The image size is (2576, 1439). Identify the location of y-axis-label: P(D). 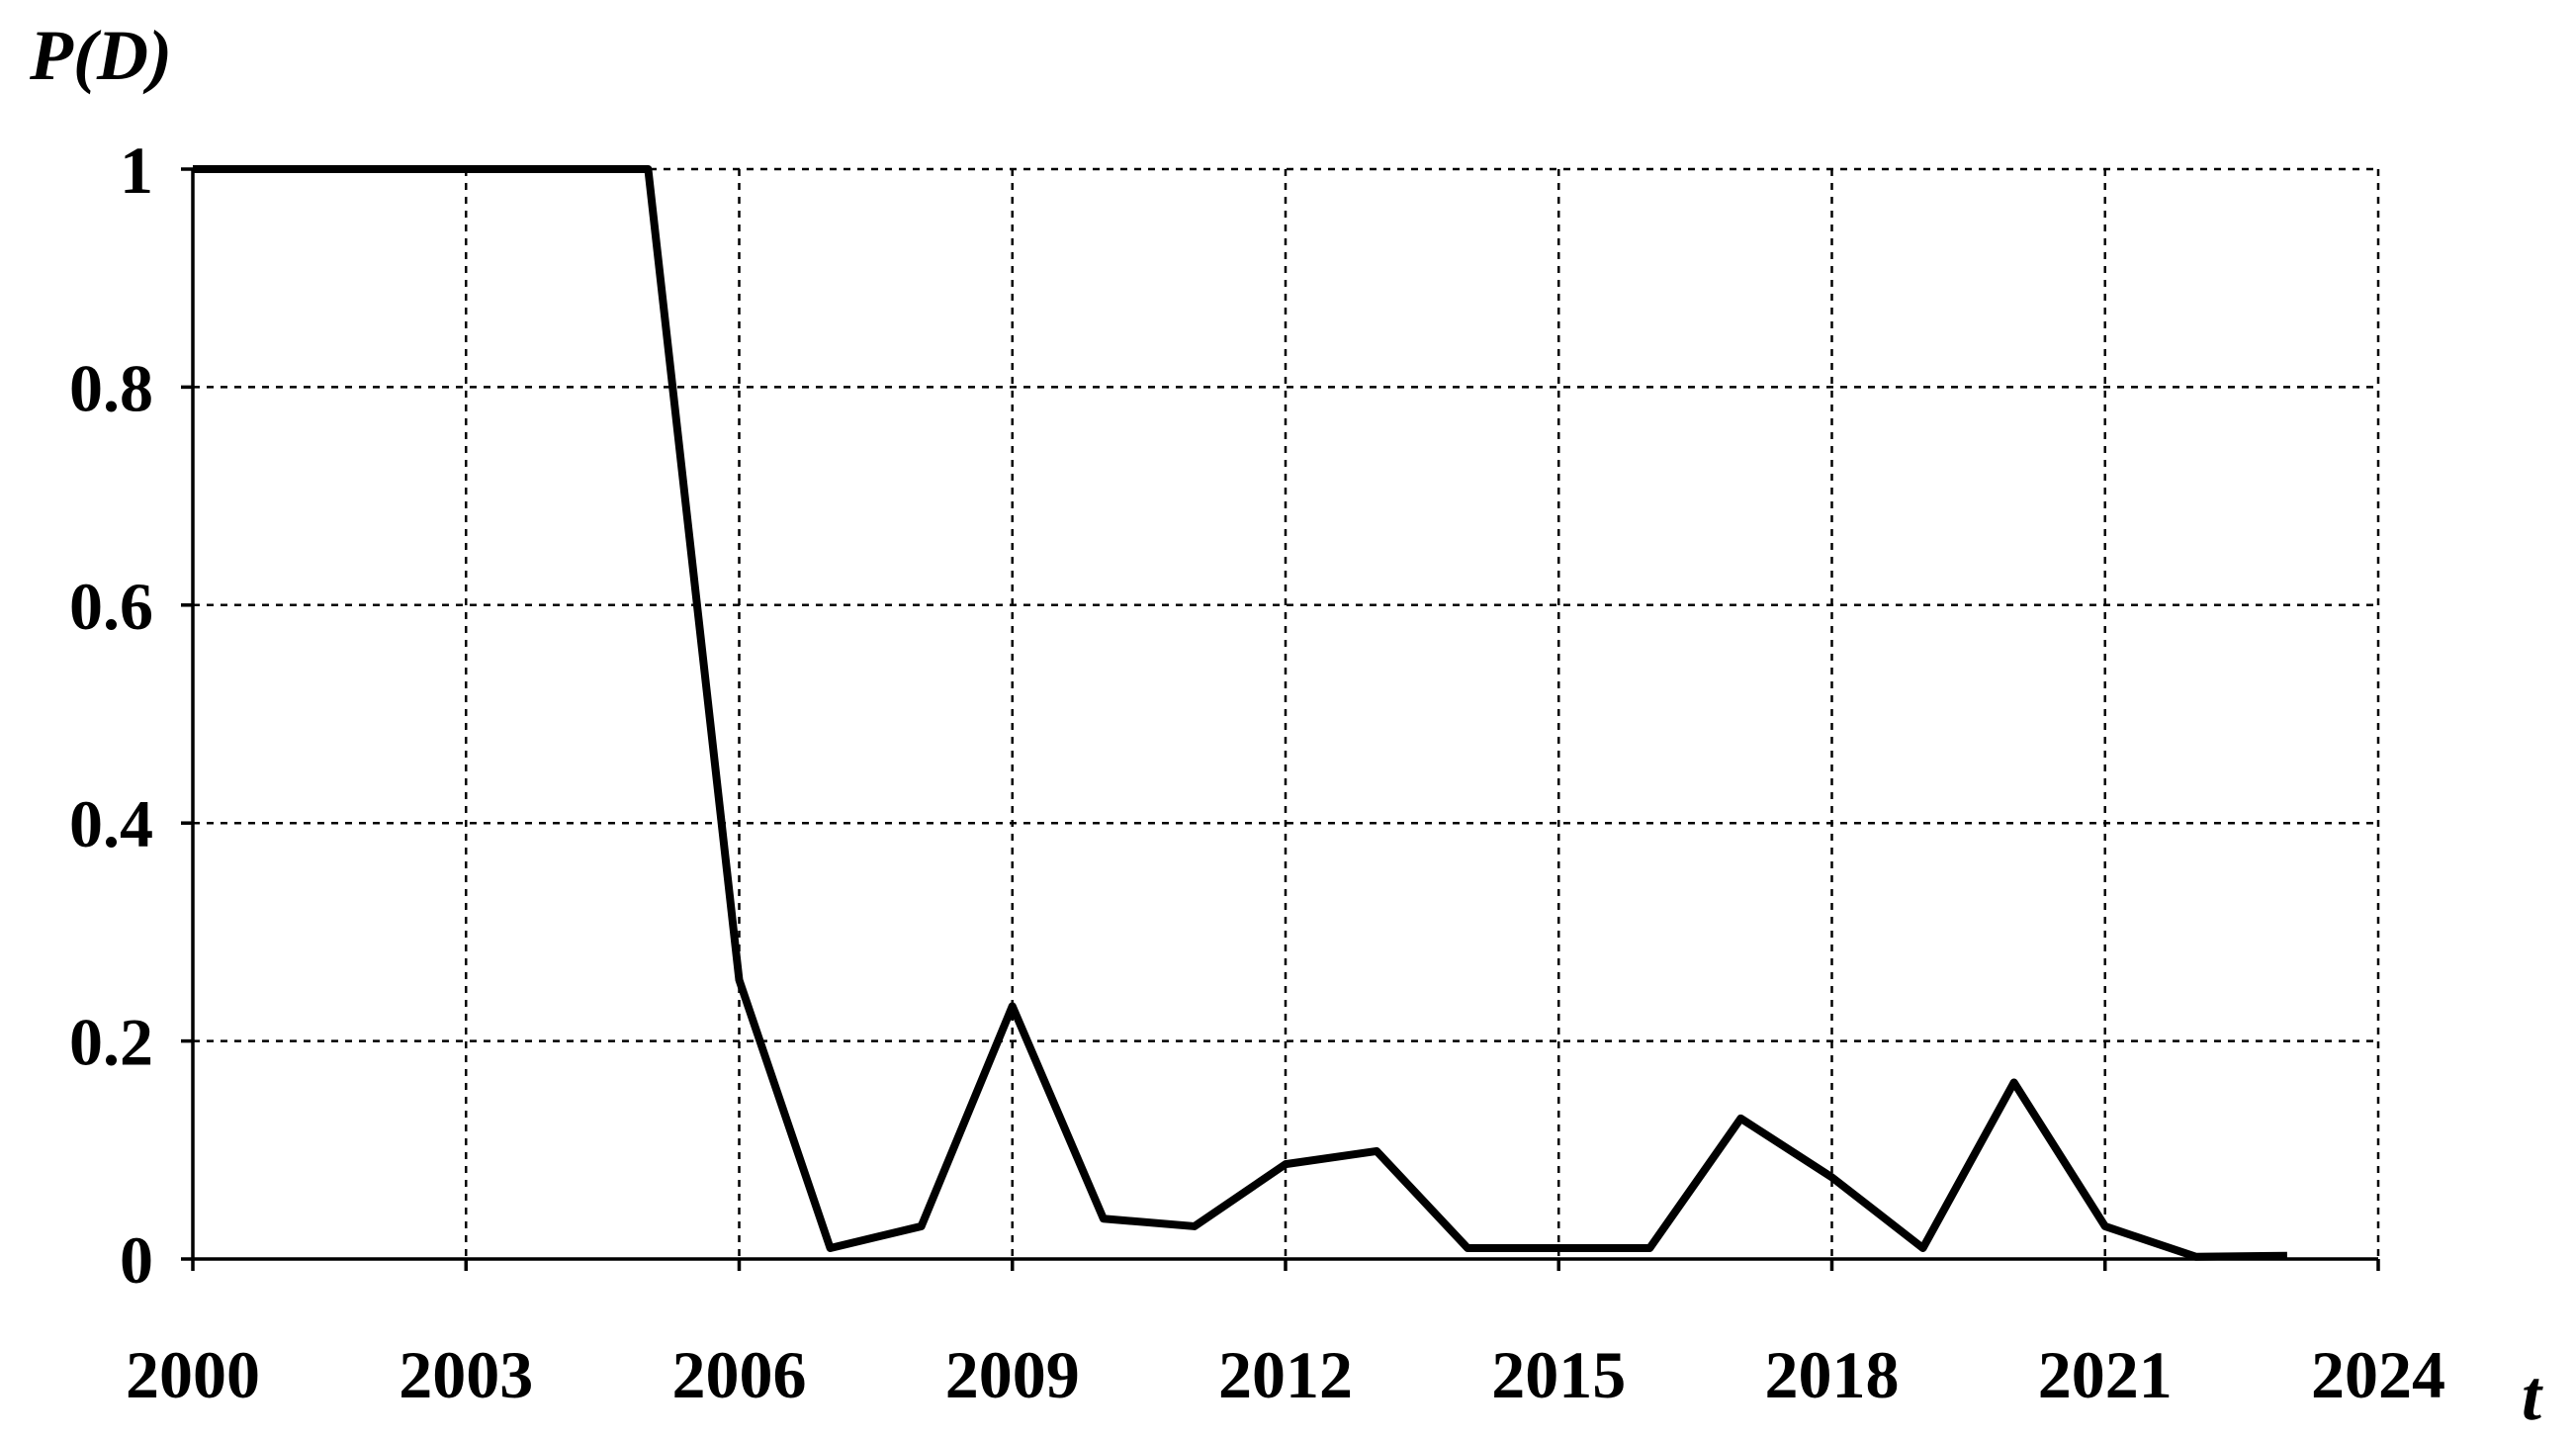
(100, 55).